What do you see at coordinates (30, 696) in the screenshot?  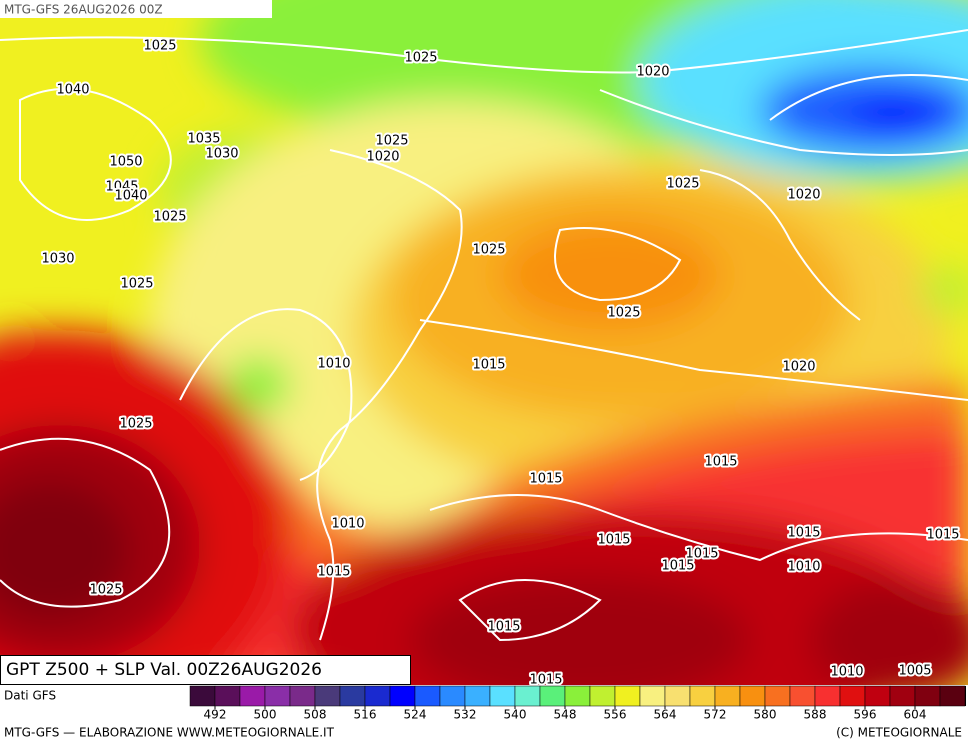 I see `legend-label: Dati GFS` at bounding box center [30, 696].